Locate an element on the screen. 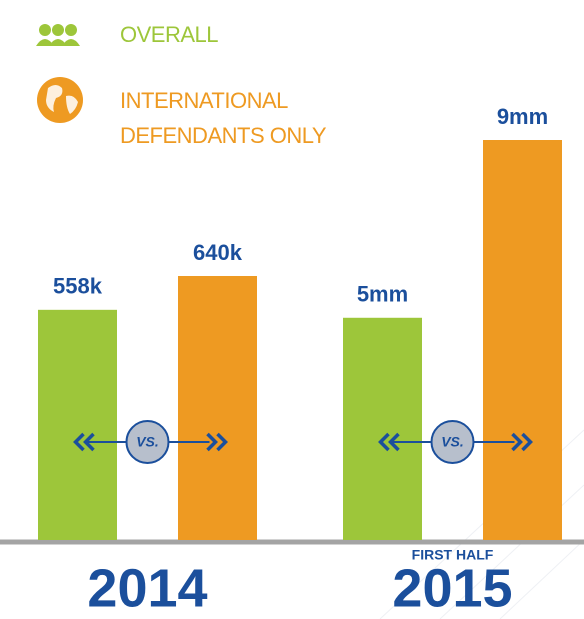 The width and height of the screenshot is (584, 619). value-label: 640k is located at coordinates (218, 252).